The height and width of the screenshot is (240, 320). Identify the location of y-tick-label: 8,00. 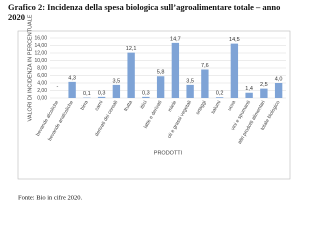
(42, 68).